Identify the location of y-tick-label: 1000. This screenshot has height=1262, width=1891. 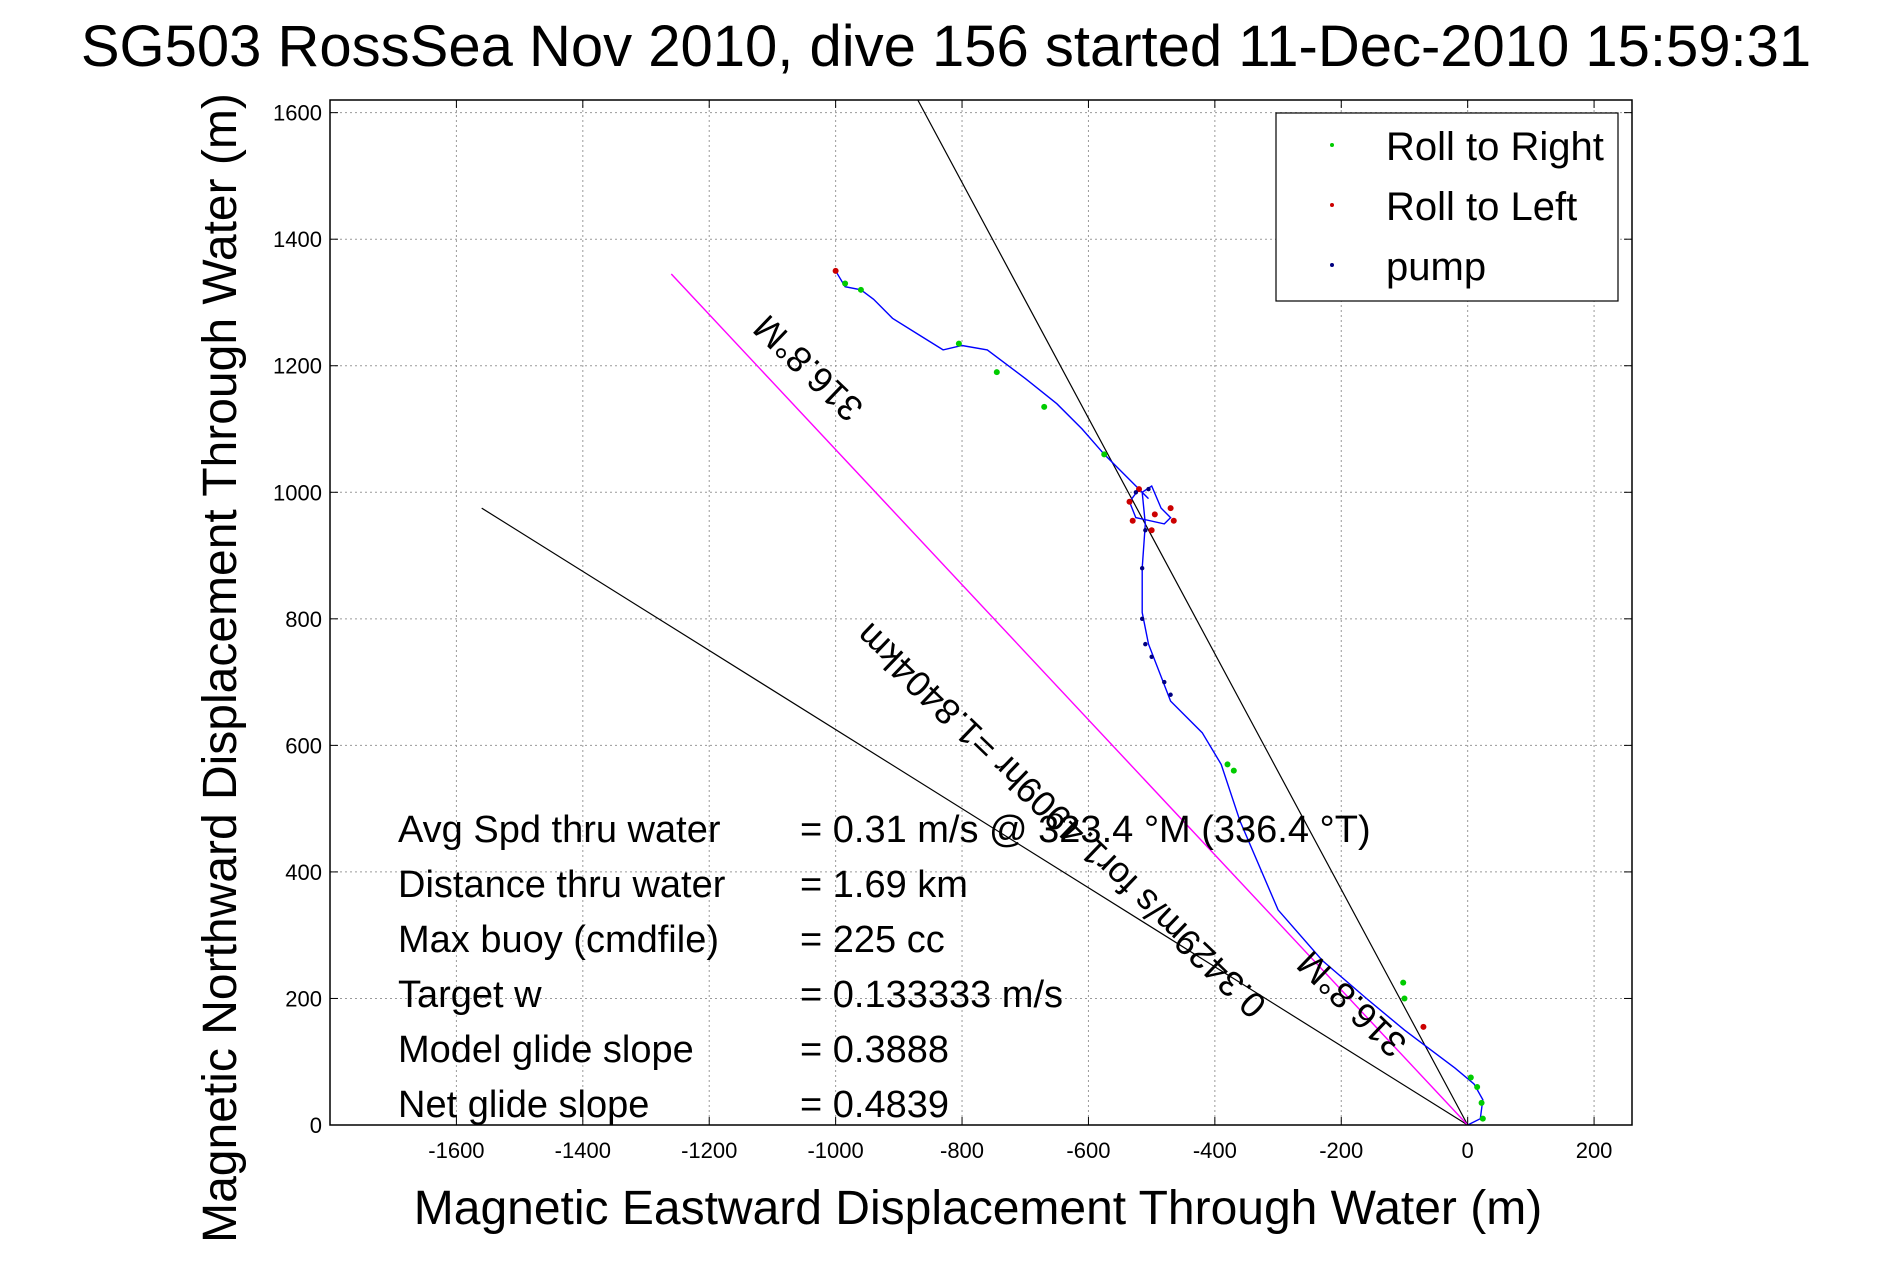
(297, 492).